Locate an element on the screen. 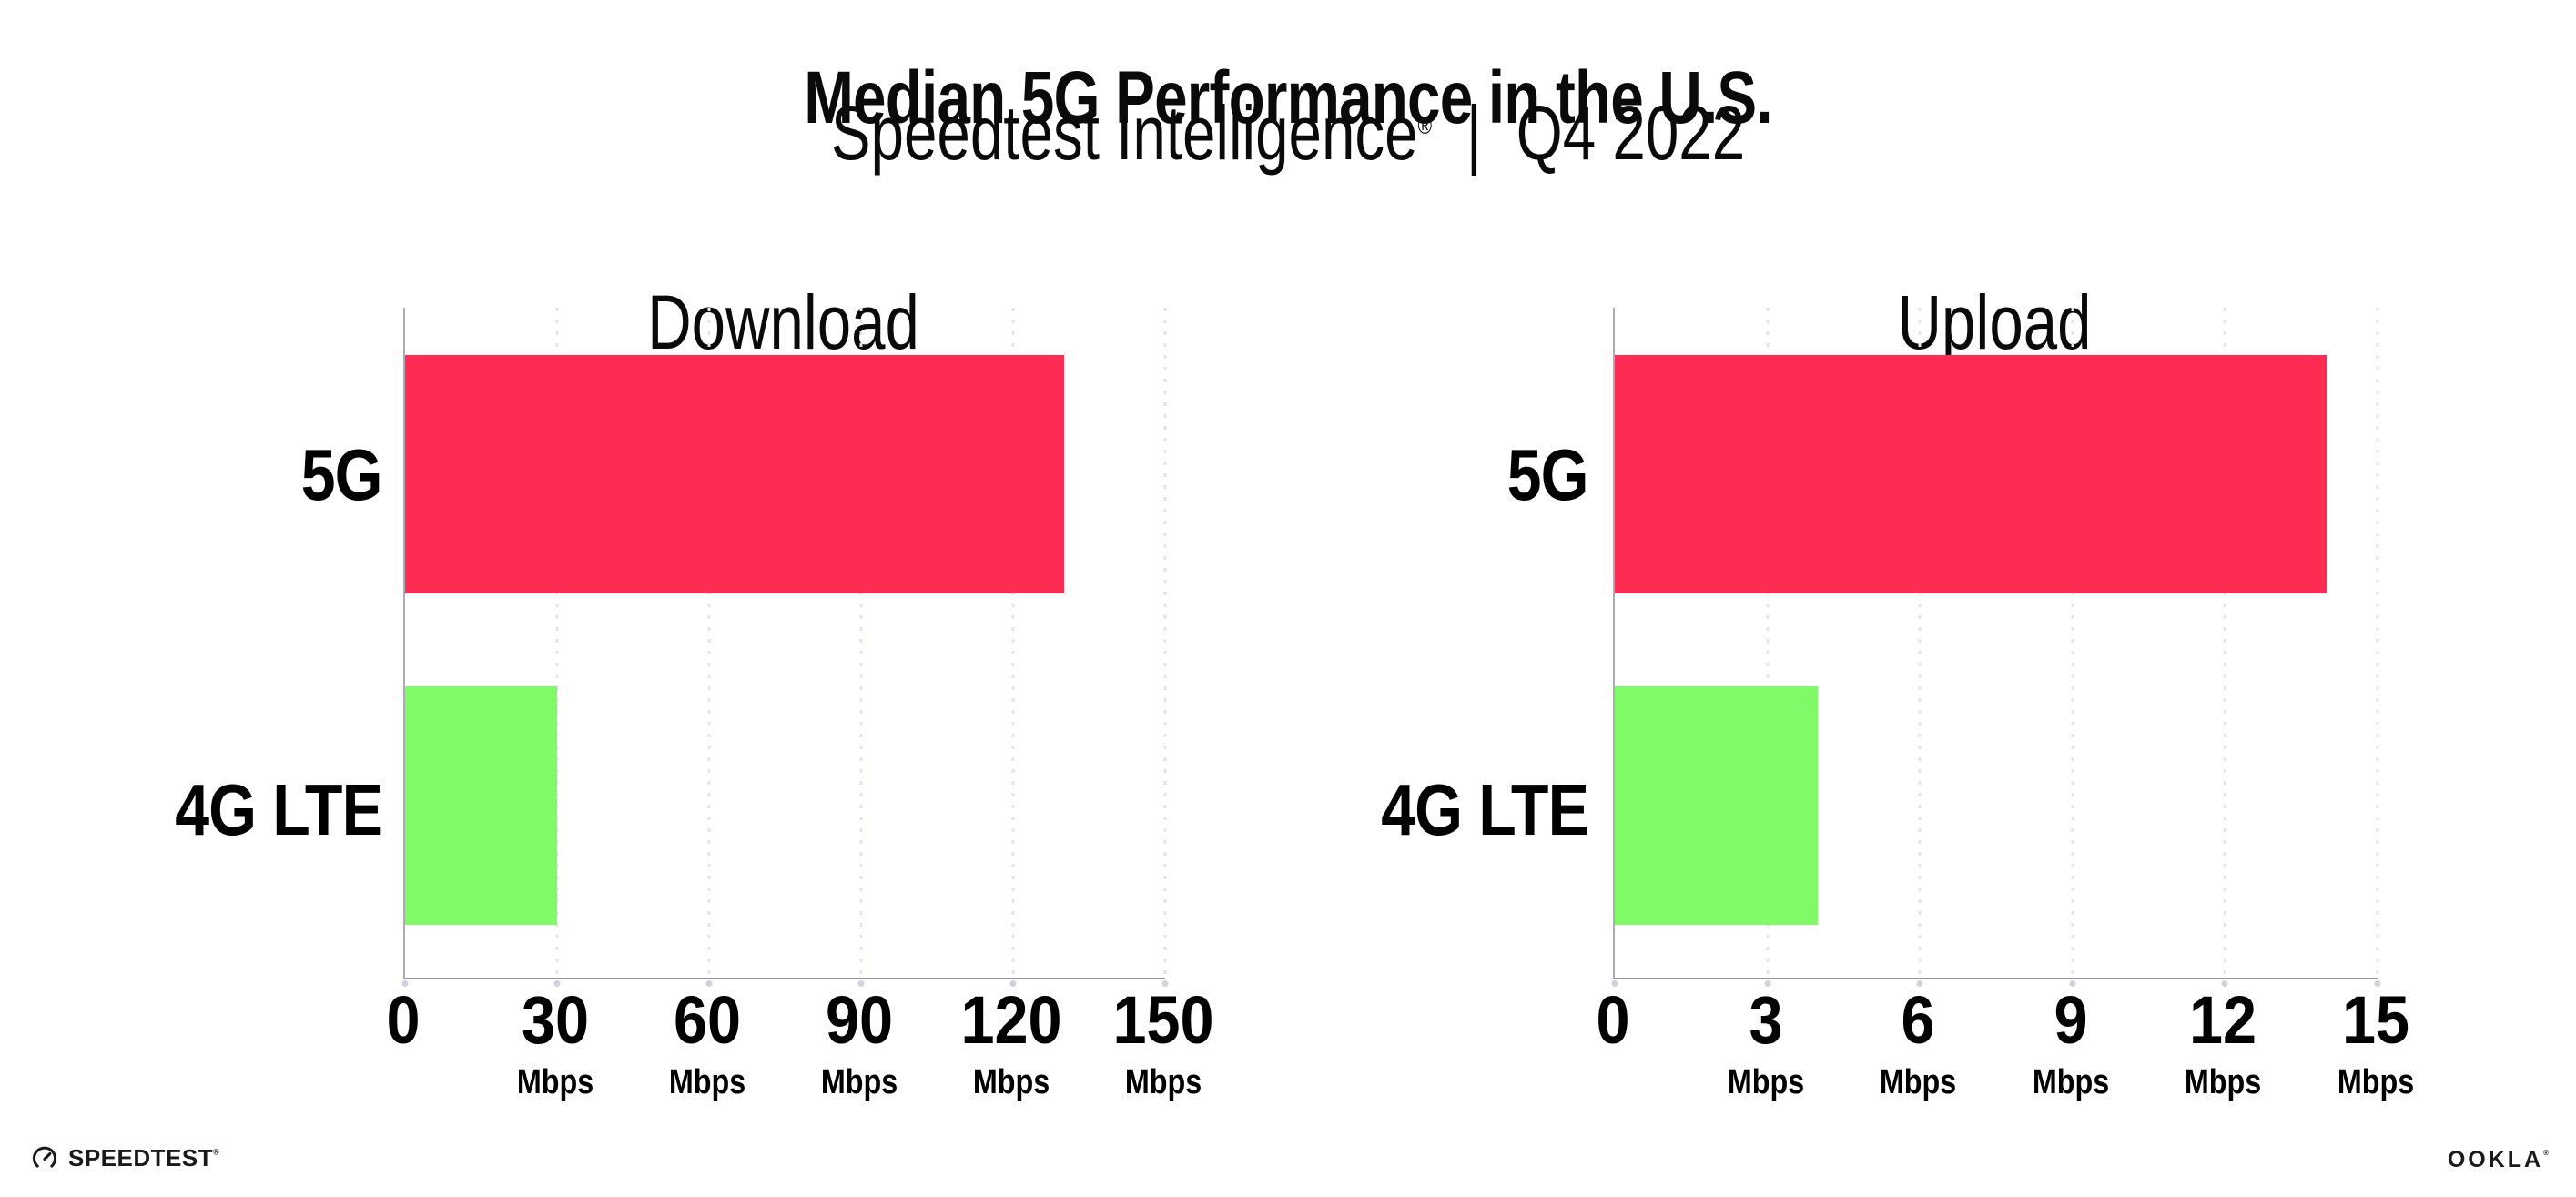  ookla-trademark-icon: ® is located at coordinates (2546, 1153).